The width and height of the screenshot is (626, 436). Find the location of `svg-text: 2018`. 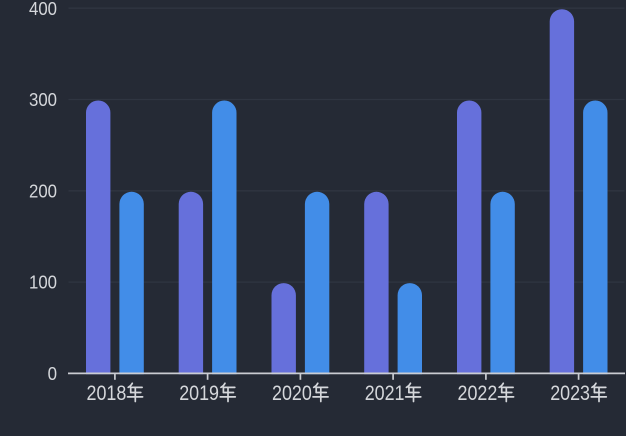

svg-text: 2018 is located at coordinates (107, 393).